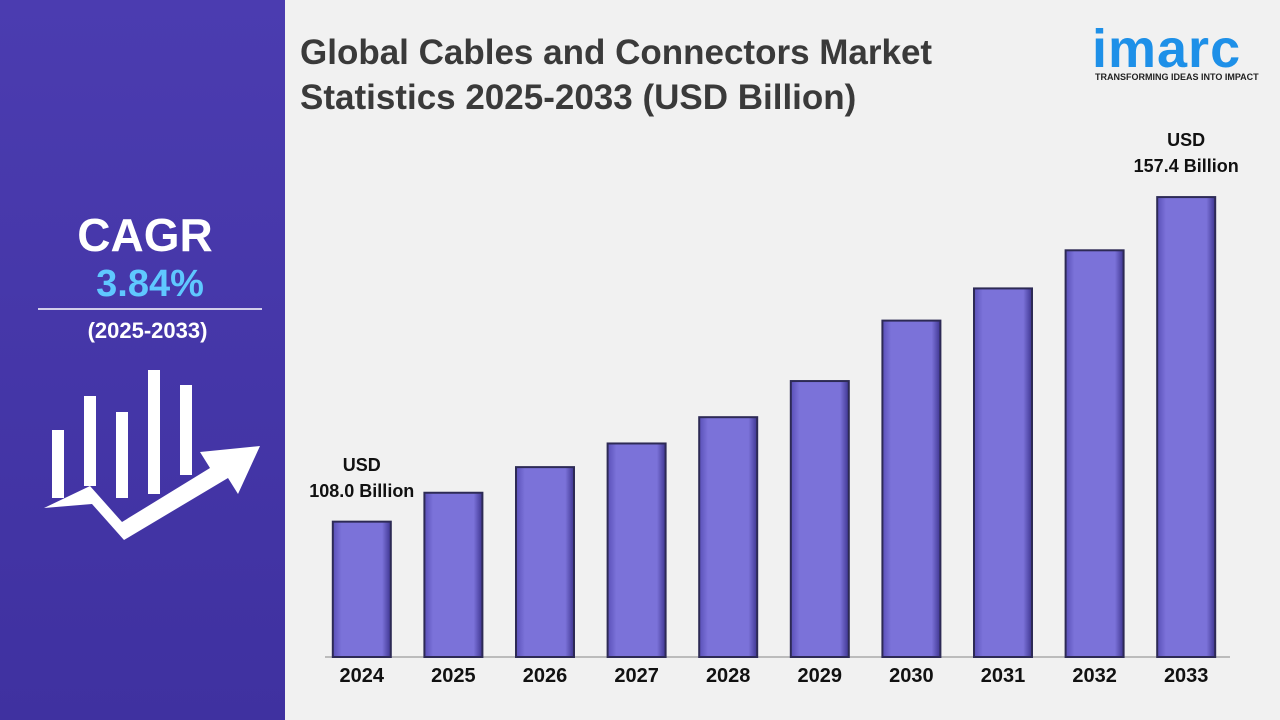  What do you see at coordinates (1186, 153) in the screenshot?
I see `value-label: USD 157.4 Billion` at bounding box center [1186, 153].